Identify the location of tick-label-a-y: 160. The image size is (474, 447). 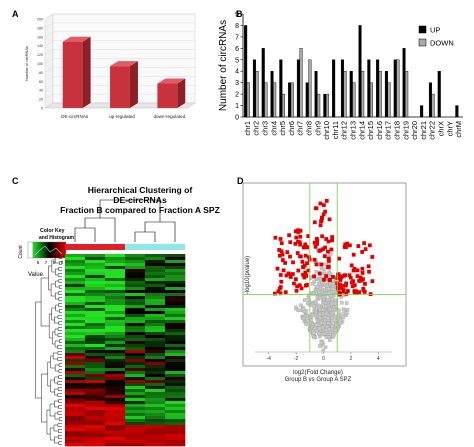
(40, 37).